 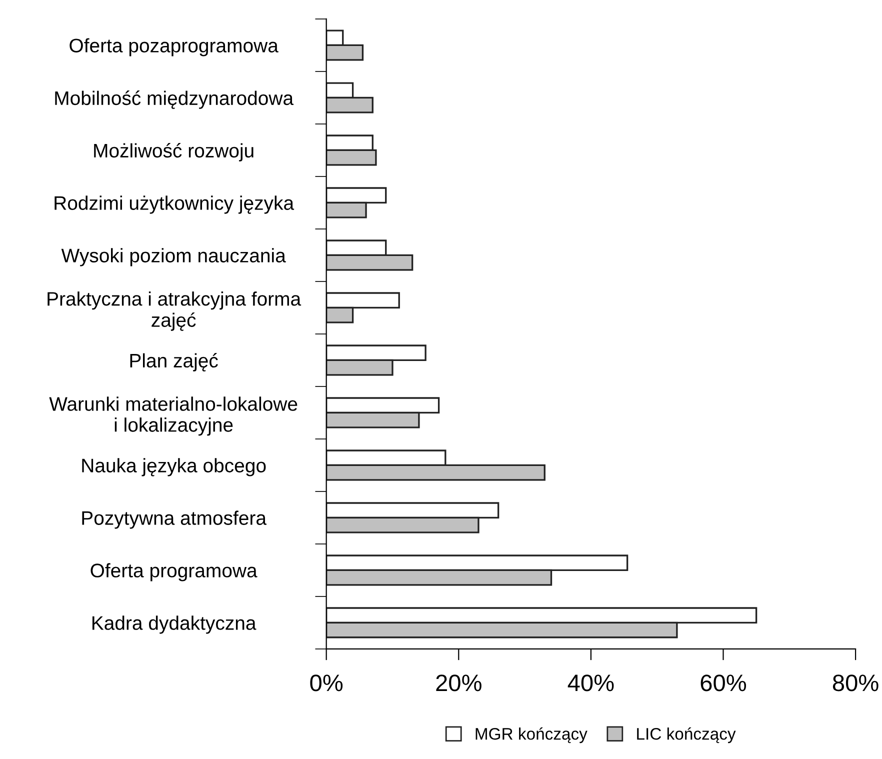 I want to click on x-tick-label: 40%, so click(x=591, y=683).